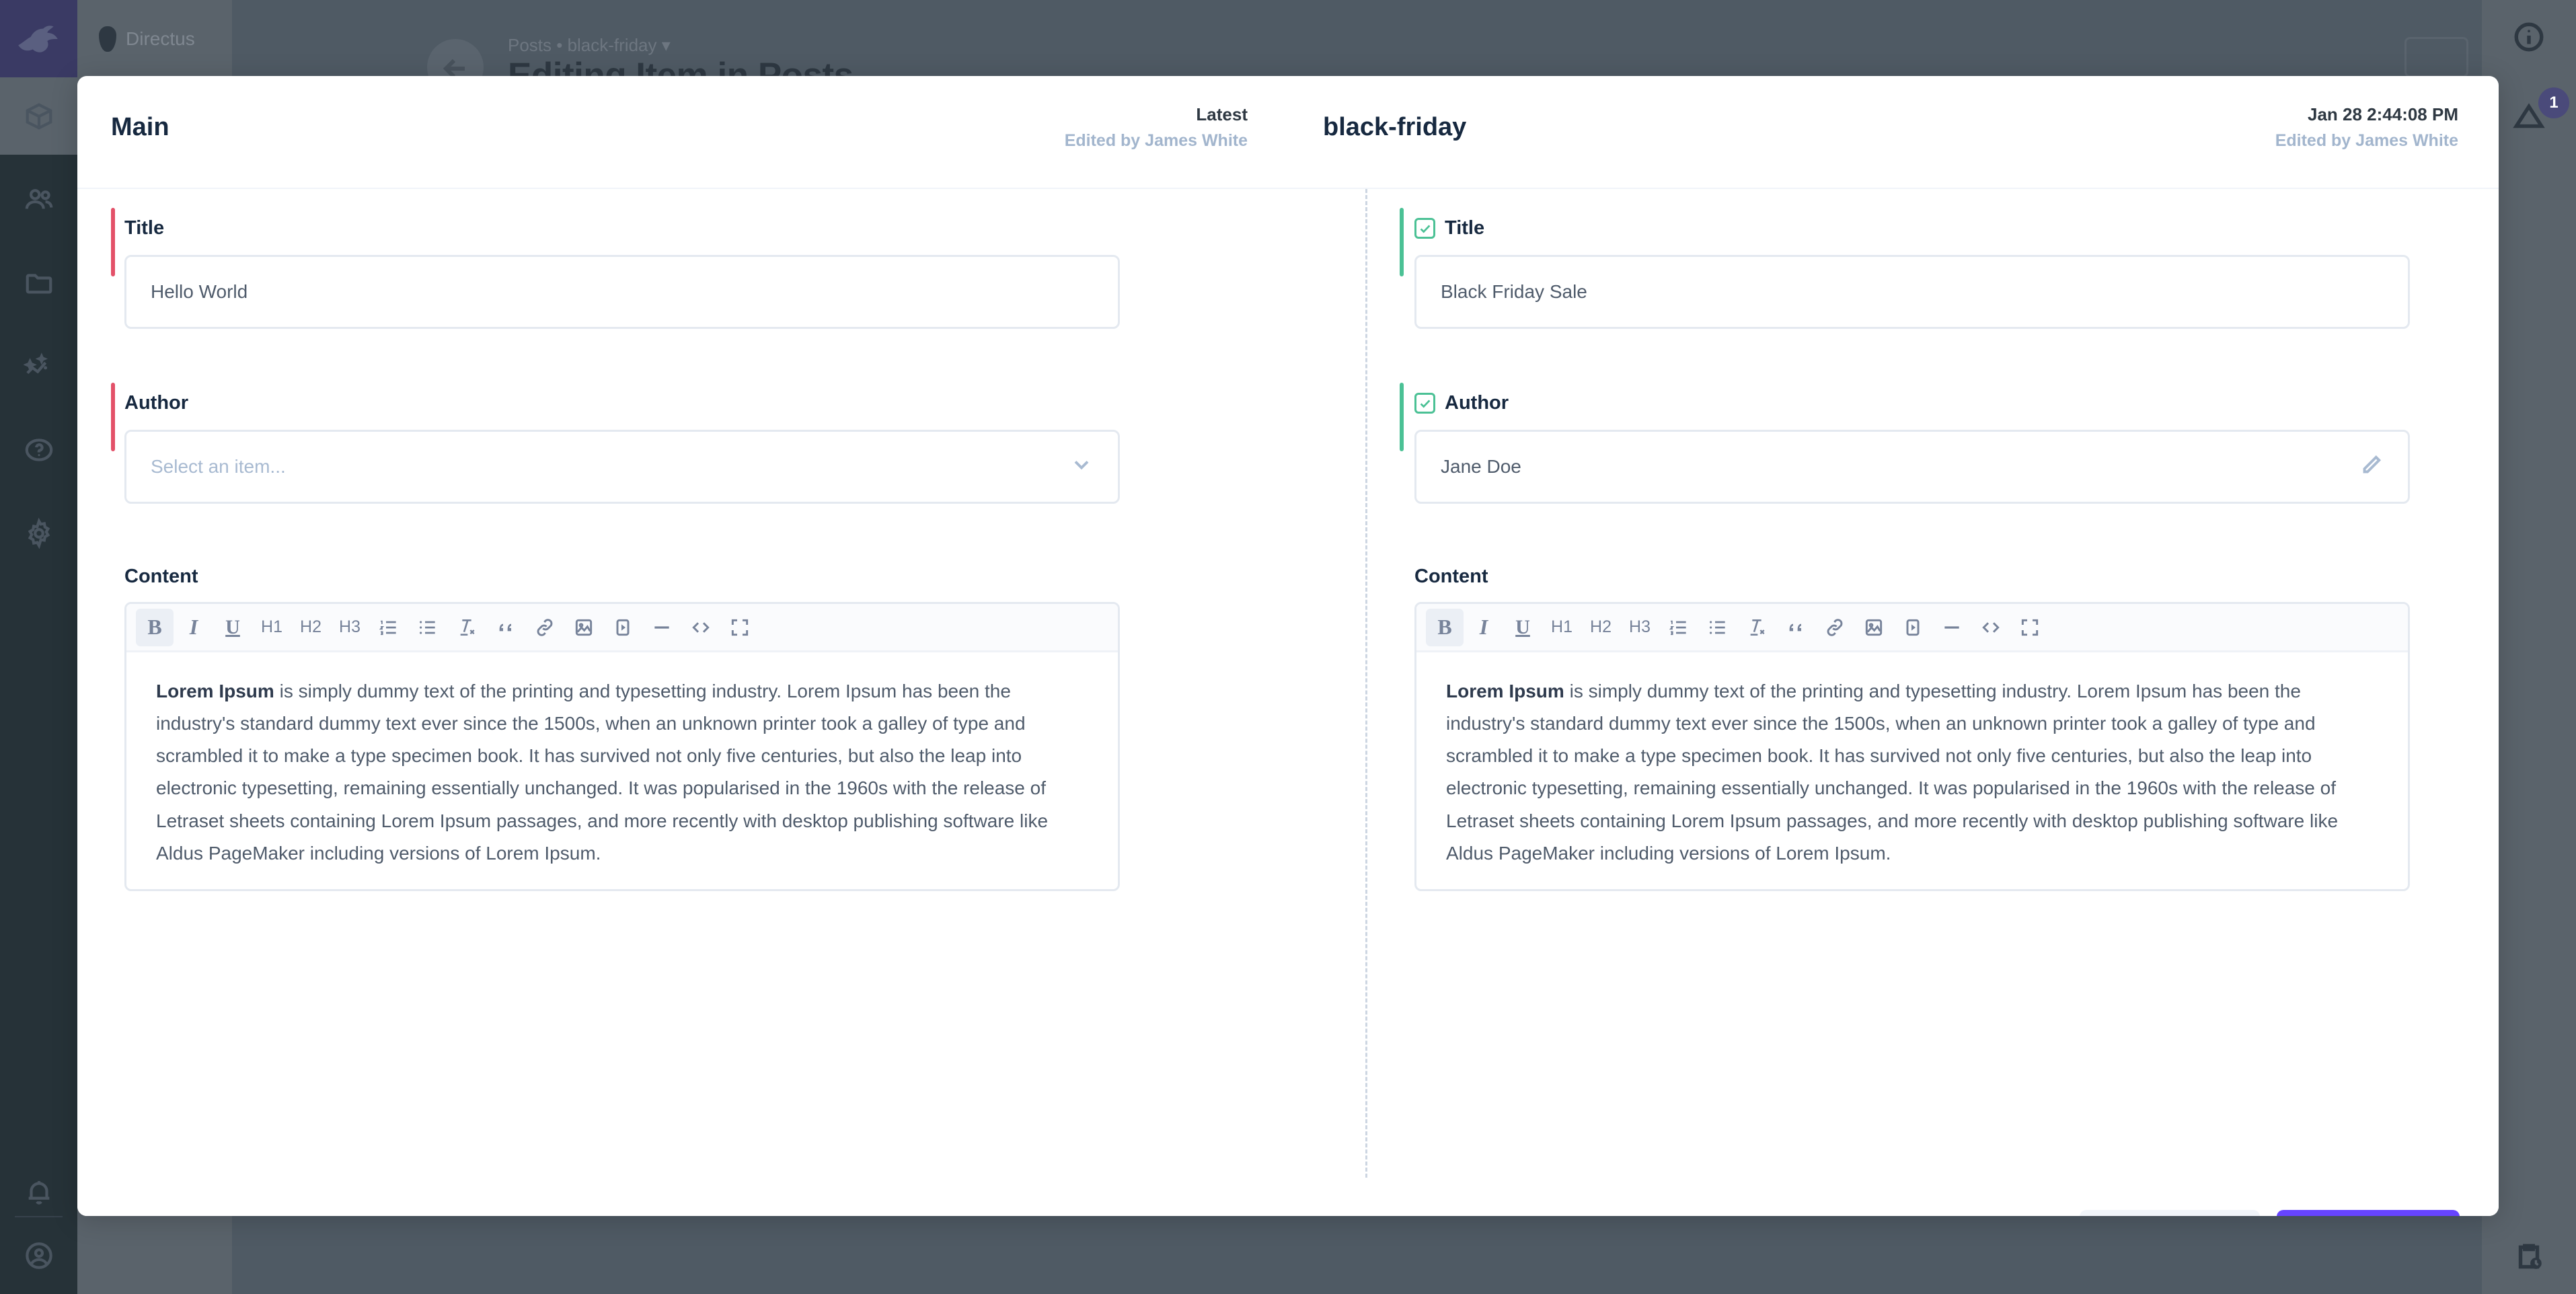 The height and width of the screenshot is (1294, 2576). I want to click on module-item-files, so click(38, 282).